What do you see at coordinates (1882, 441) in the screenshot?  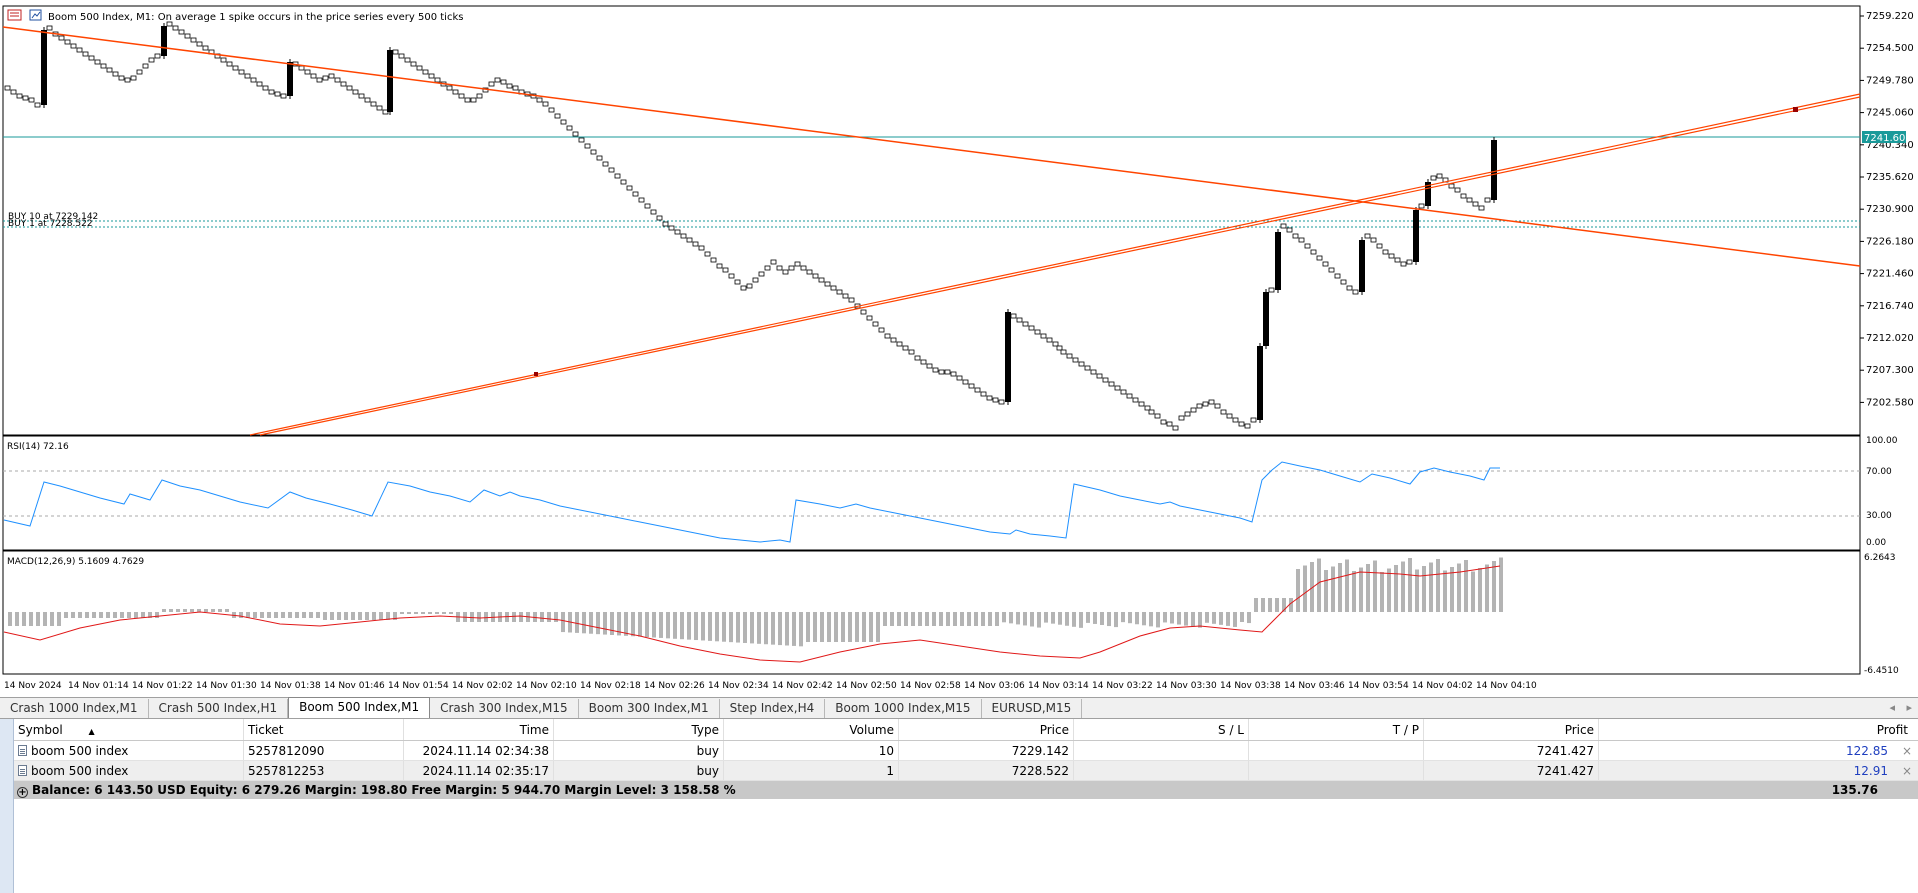 I see `rsi-scale-label: 100.00` at bounding box center [1882, 441].